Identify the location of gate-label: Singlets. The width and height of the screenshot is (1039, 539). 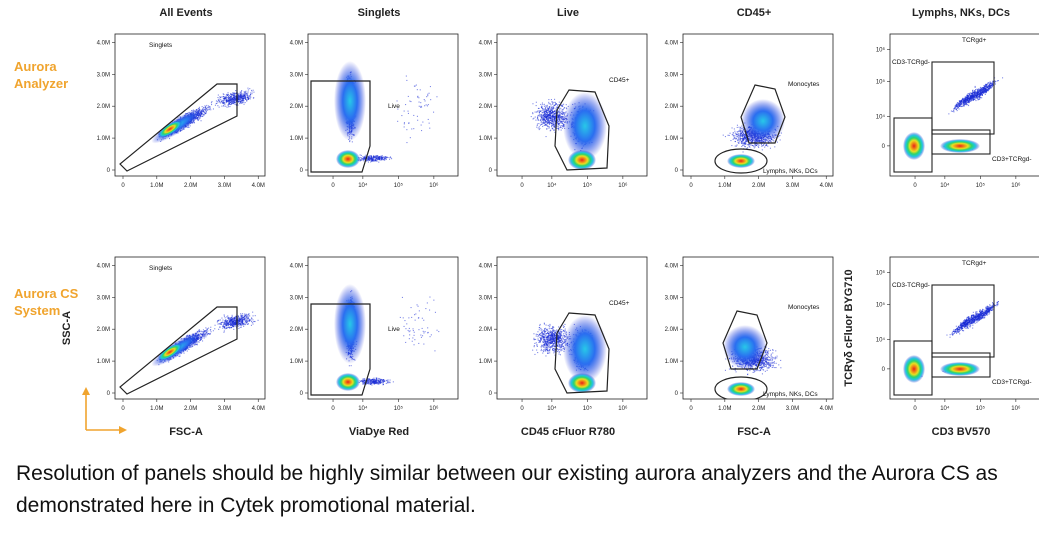
(161, 45).